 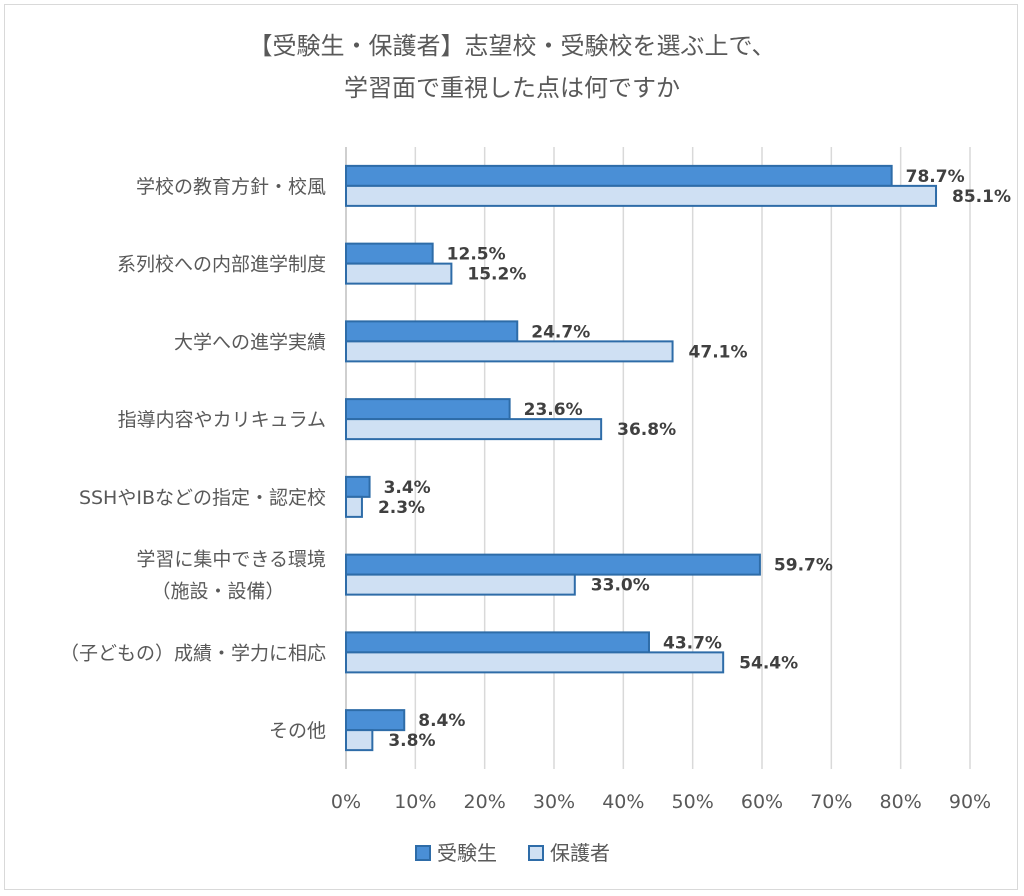 I want to click on x-tick-label: 70%, so click(x=831, y=802).